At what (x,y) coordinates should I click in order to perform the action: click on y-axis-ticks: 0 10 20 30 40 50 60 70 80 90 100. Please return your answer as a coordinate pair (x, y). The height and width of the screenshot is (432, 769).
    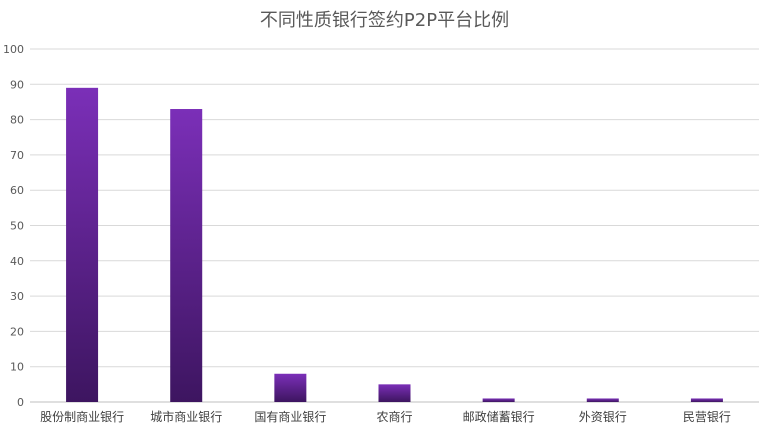
    Looking at the image, I should click on (13, 226).